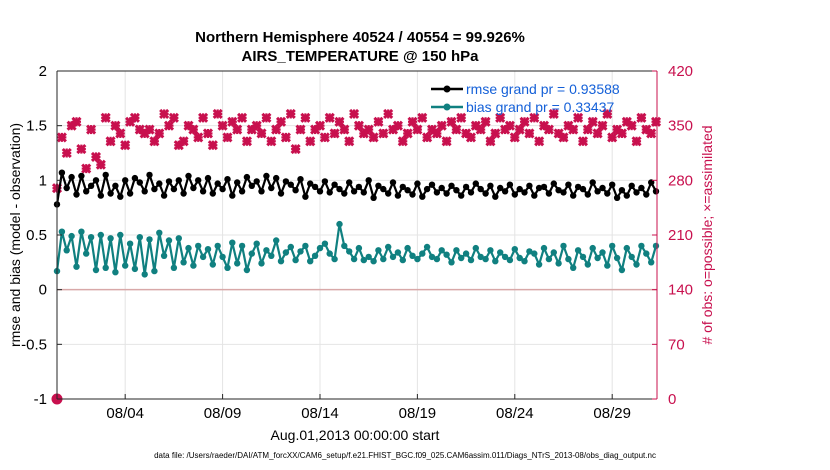 The width and height of the screenshot is (830, 470). Describe the element at coordinates (320, 413) in the screenshot. I see `x-tick-label: 08/14` at that location.